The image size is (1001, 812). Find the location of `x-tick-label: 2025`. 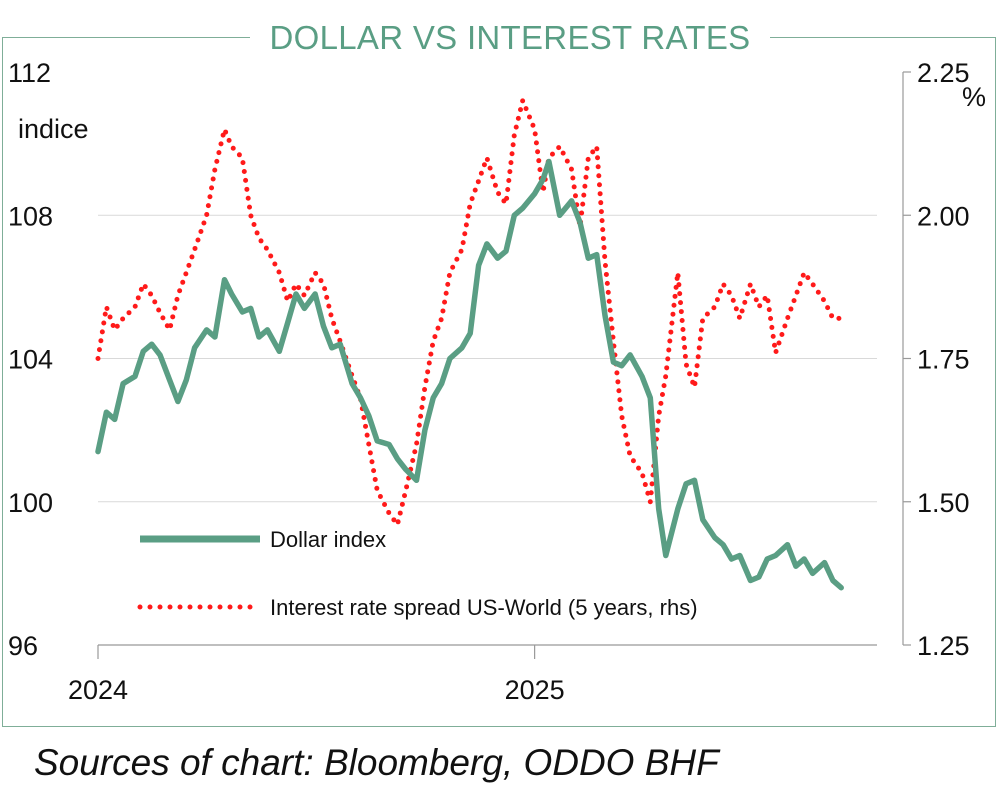

x-tick-label: 2025 is located at coordinates (535, 690).